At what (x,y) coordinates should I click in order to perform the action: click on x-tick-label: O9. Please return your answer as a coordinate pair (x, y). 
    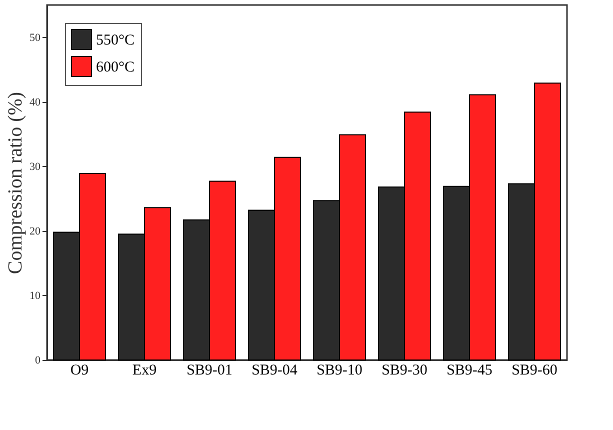
    Looking at the image, I should click on (79, 370).